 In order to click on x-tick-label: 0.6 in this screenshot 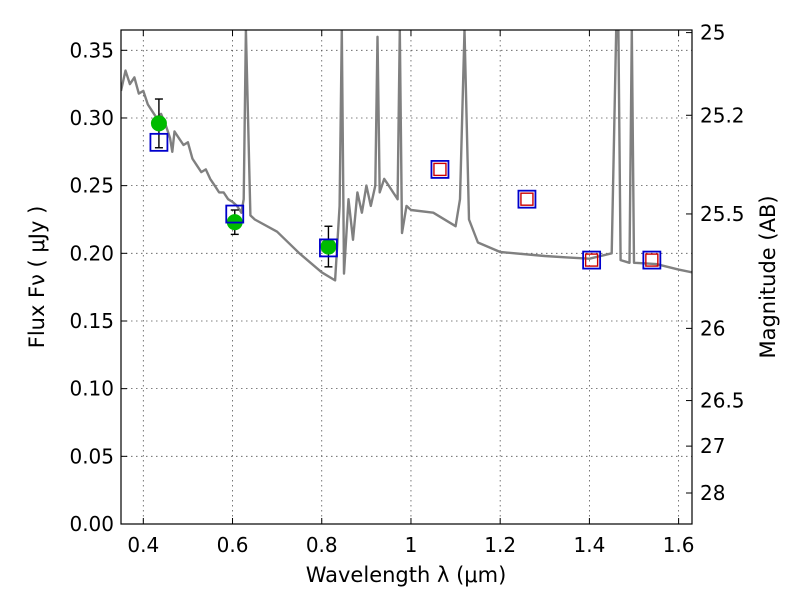, I will do `click(233, 545)`.